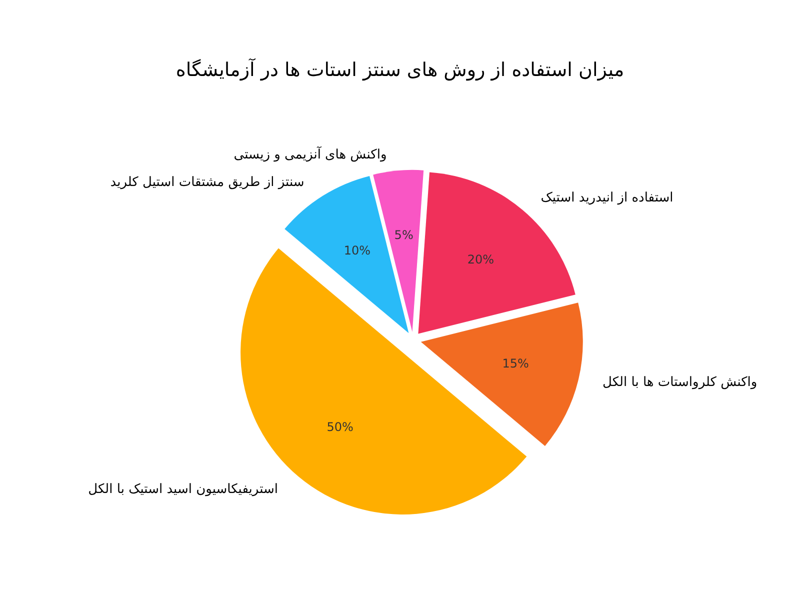  What do you see at coordinates (680, 382) in the screenshot?
I see `slice-label: واکنش کلرواستات ها با الکل` at bounding box center [680, 382].